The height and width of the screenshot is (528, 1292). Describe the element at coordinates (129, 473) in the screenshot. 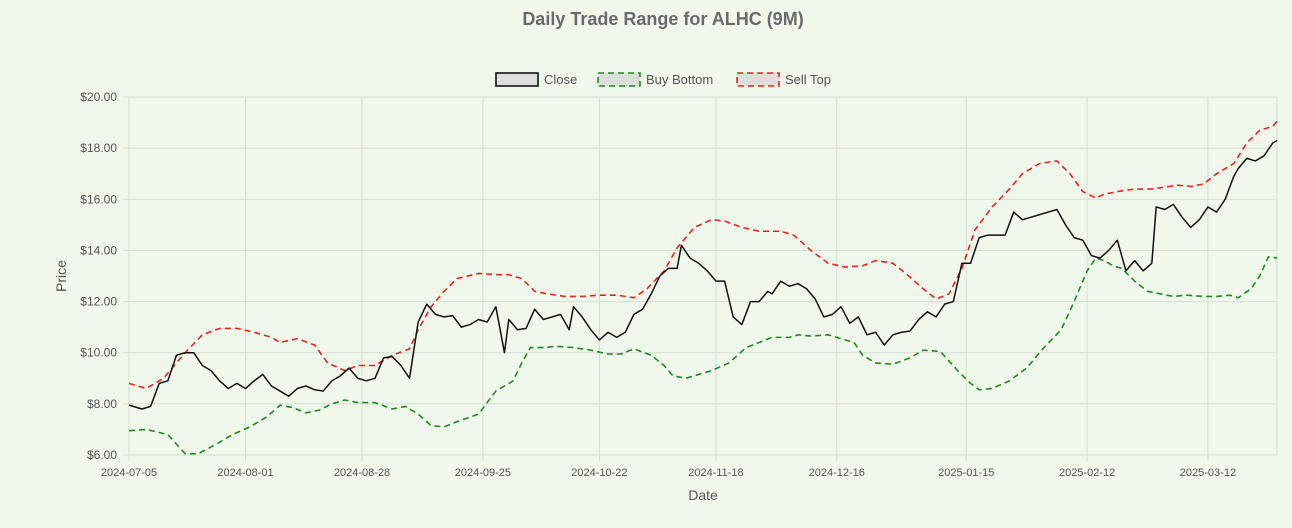

I see `x-tick-label: 2024-07-05` at that location.